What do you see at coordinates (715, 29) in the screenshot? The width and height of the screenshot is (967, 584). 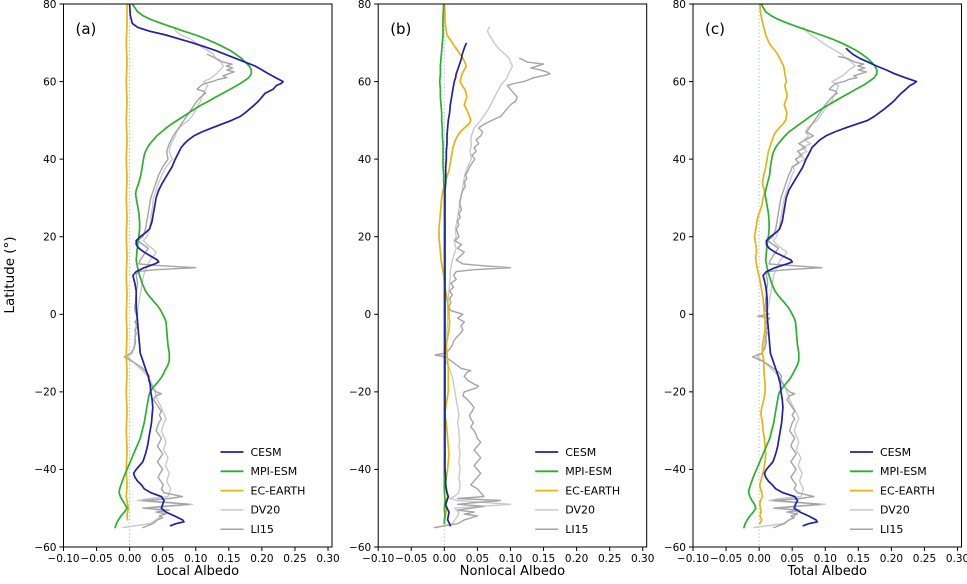 I see `panel-letter: (c)` at bounding box center [715, 29].